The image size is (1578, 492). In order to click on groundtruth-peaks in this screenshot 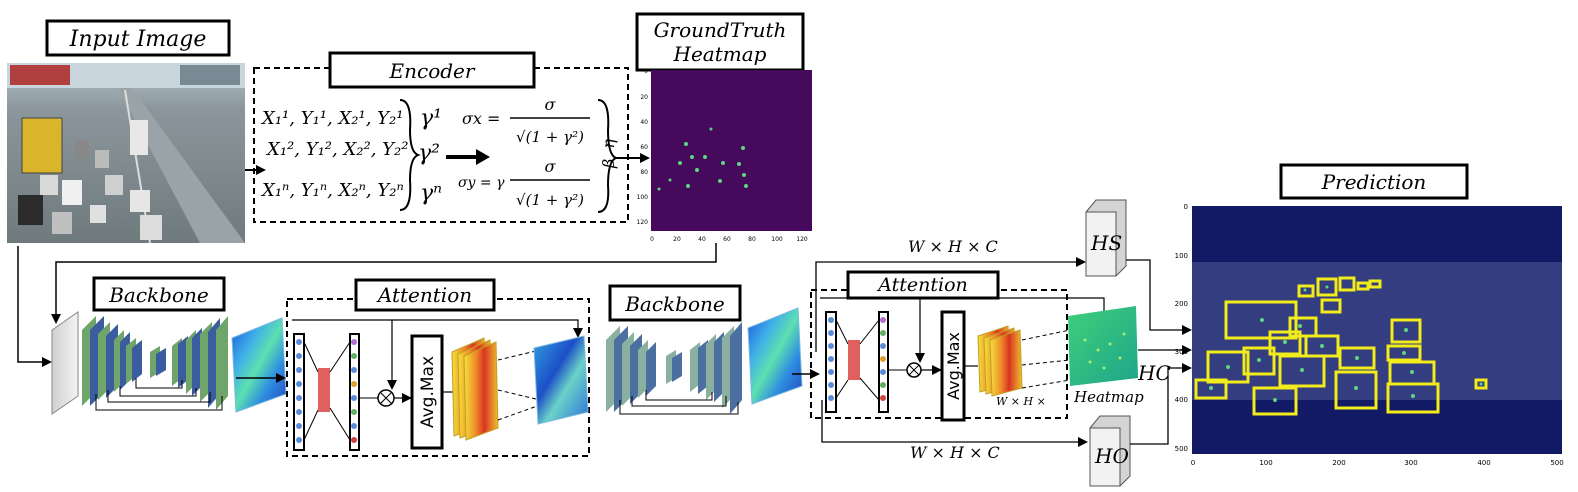, I will do `click(702, 159)`.